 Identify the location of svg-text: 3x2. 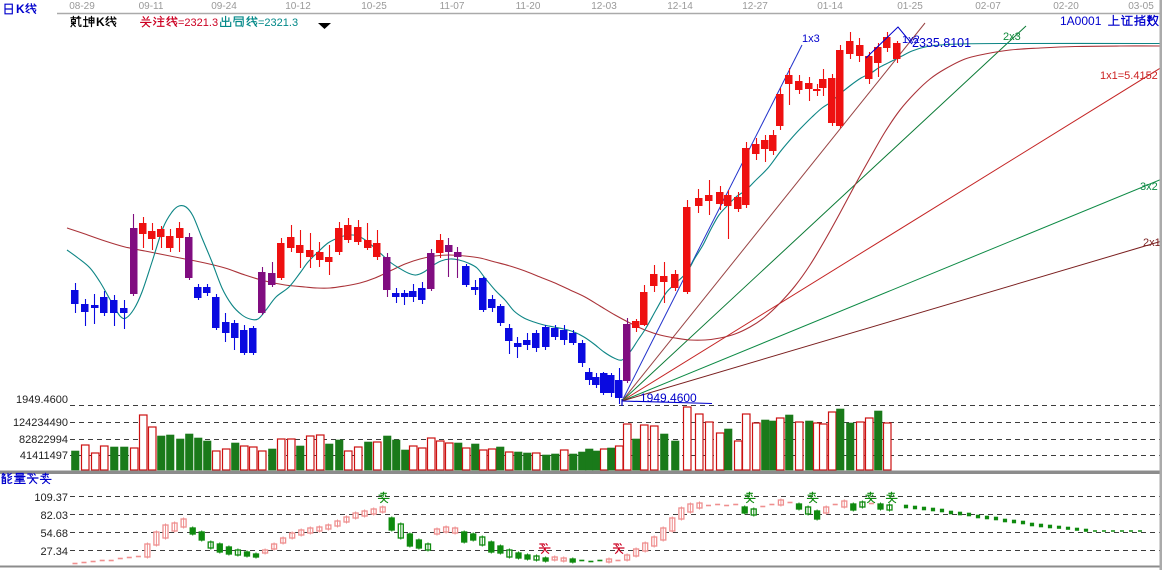
(1149, 187).